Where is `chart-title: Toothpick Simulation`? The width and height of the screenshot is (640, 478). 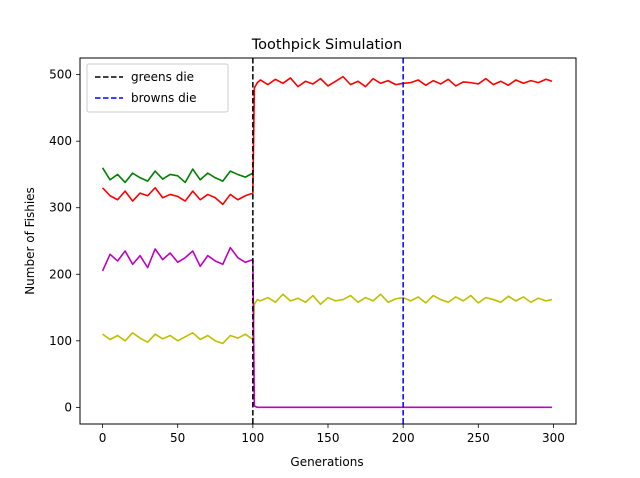 chart-title: Toothpick Simulation is located at coordinates (326, 45).